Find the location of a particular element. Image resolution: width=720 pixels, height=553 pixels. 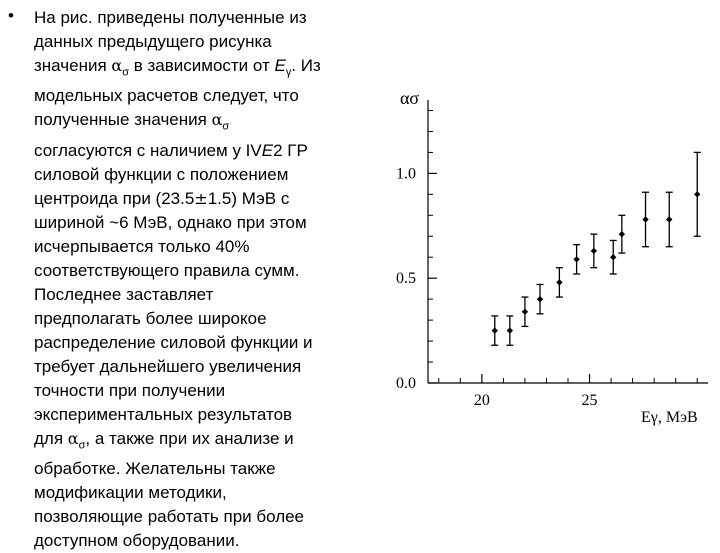

text-line: экспериментальных результатов is located at coordinates (206, 415).